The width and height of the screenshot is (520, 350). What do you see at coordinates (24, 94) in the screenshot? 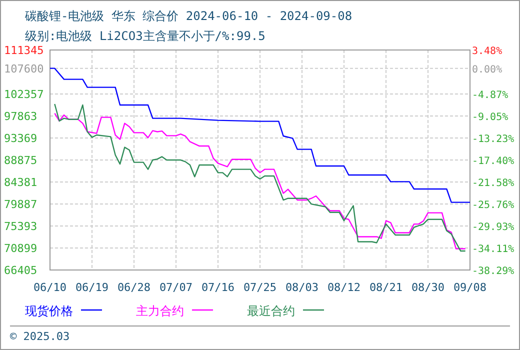
I see `y-tick-label: 102357` at bounding box center [24, 94].